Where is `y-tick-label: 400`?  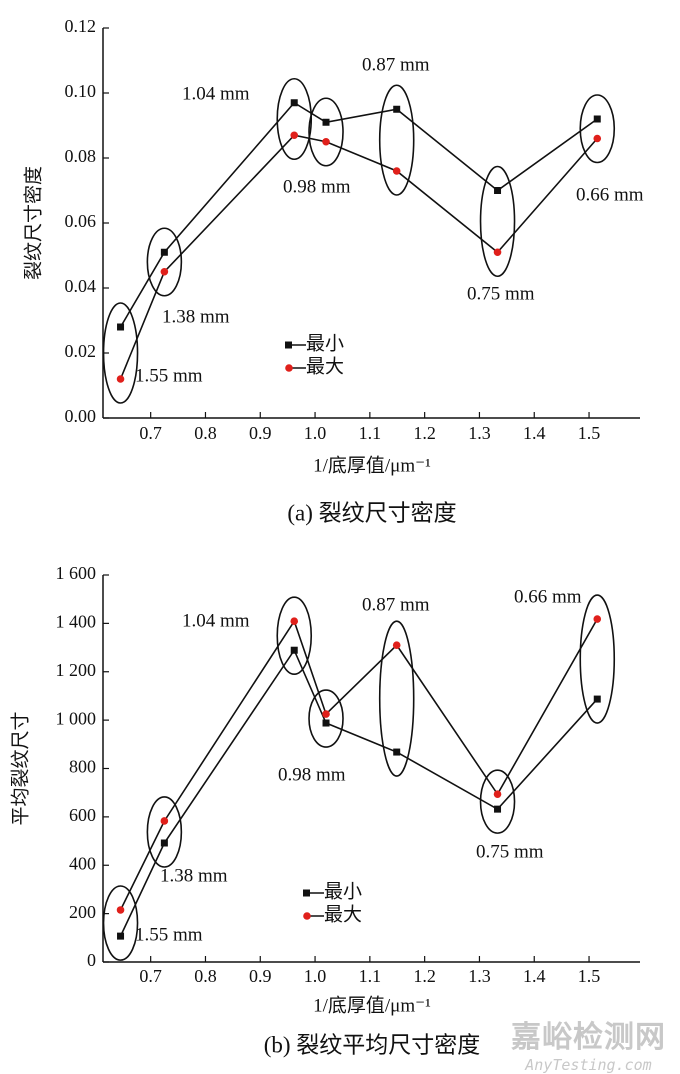 y-tick-label: 400 is located at coordinates (82, 863).